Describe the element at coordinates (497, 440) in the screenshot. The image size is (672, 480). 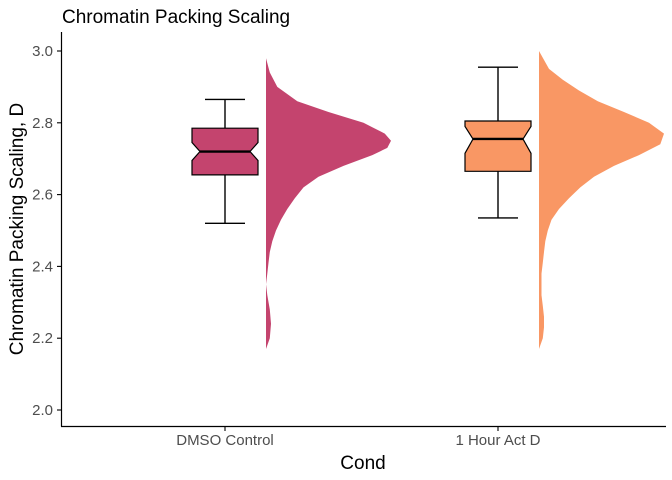
I see `x-tick-label-1-hour-act-d: 1 Hour Act D` at that location.